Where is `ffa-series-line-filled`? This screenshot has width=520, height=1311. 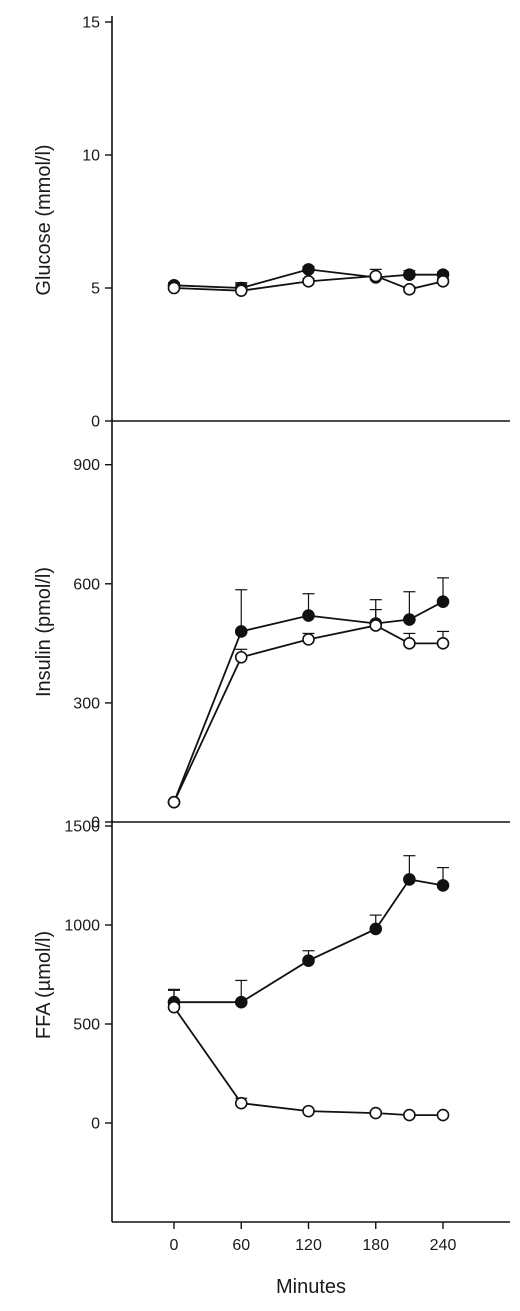 ffa-series-line-filled is located at coordinates (309, 941).